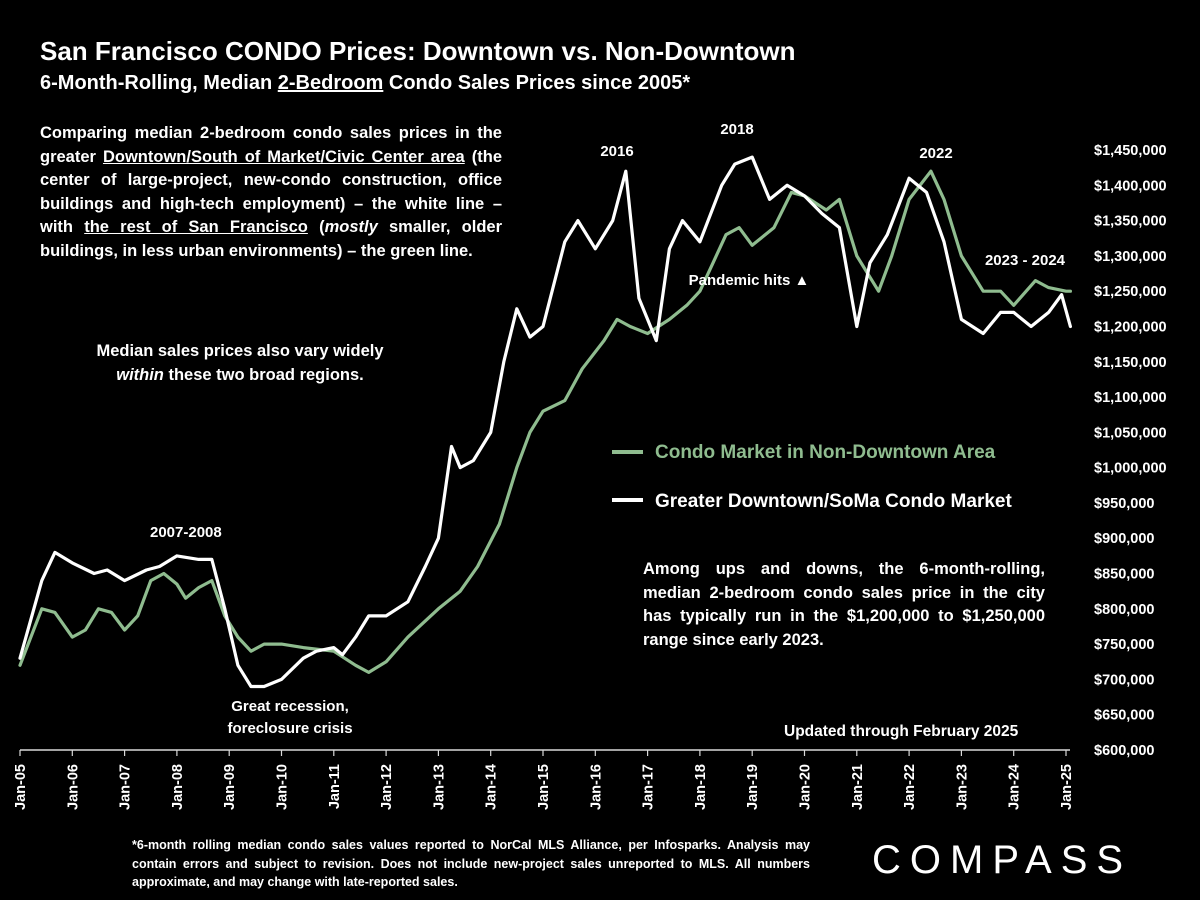 Image resolution: width=1200 pixels, height=900 pixels. I want to click on x-tick-label: Jan-06, so click(73, 787).